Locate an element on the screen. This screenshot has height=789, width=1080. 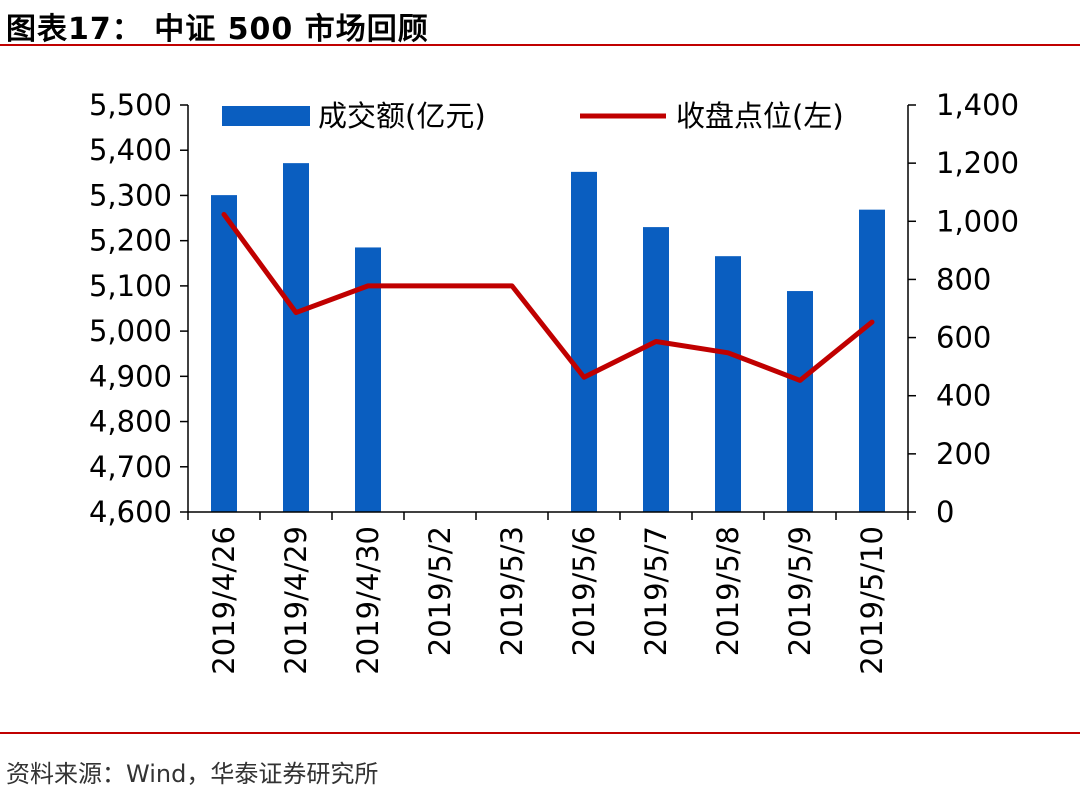
line-series is located at coordinates (548, 297).